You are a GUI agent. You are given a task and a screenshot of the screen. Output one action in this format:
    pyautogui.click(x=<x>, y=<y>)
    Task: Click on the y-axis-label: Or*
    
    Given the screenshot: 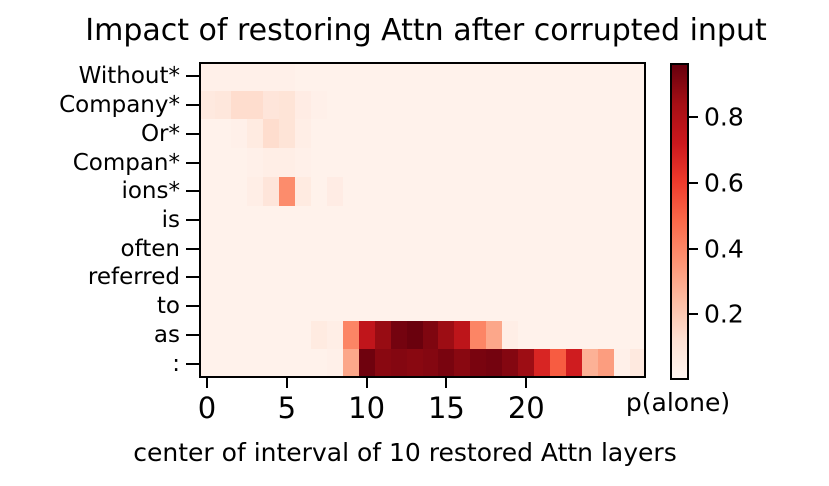 What is the action you would take?
    pyautogui.click(x=160, y=133)
    